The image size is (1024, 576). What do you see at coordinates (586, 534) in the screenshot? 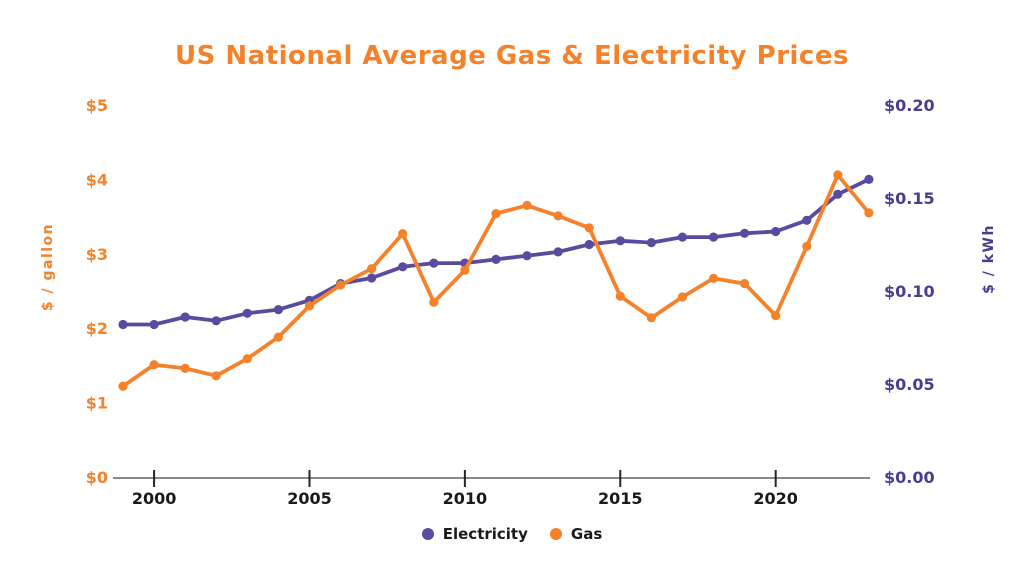
I see `gas-legend-label: Gas` at bounding box center [586, 534].